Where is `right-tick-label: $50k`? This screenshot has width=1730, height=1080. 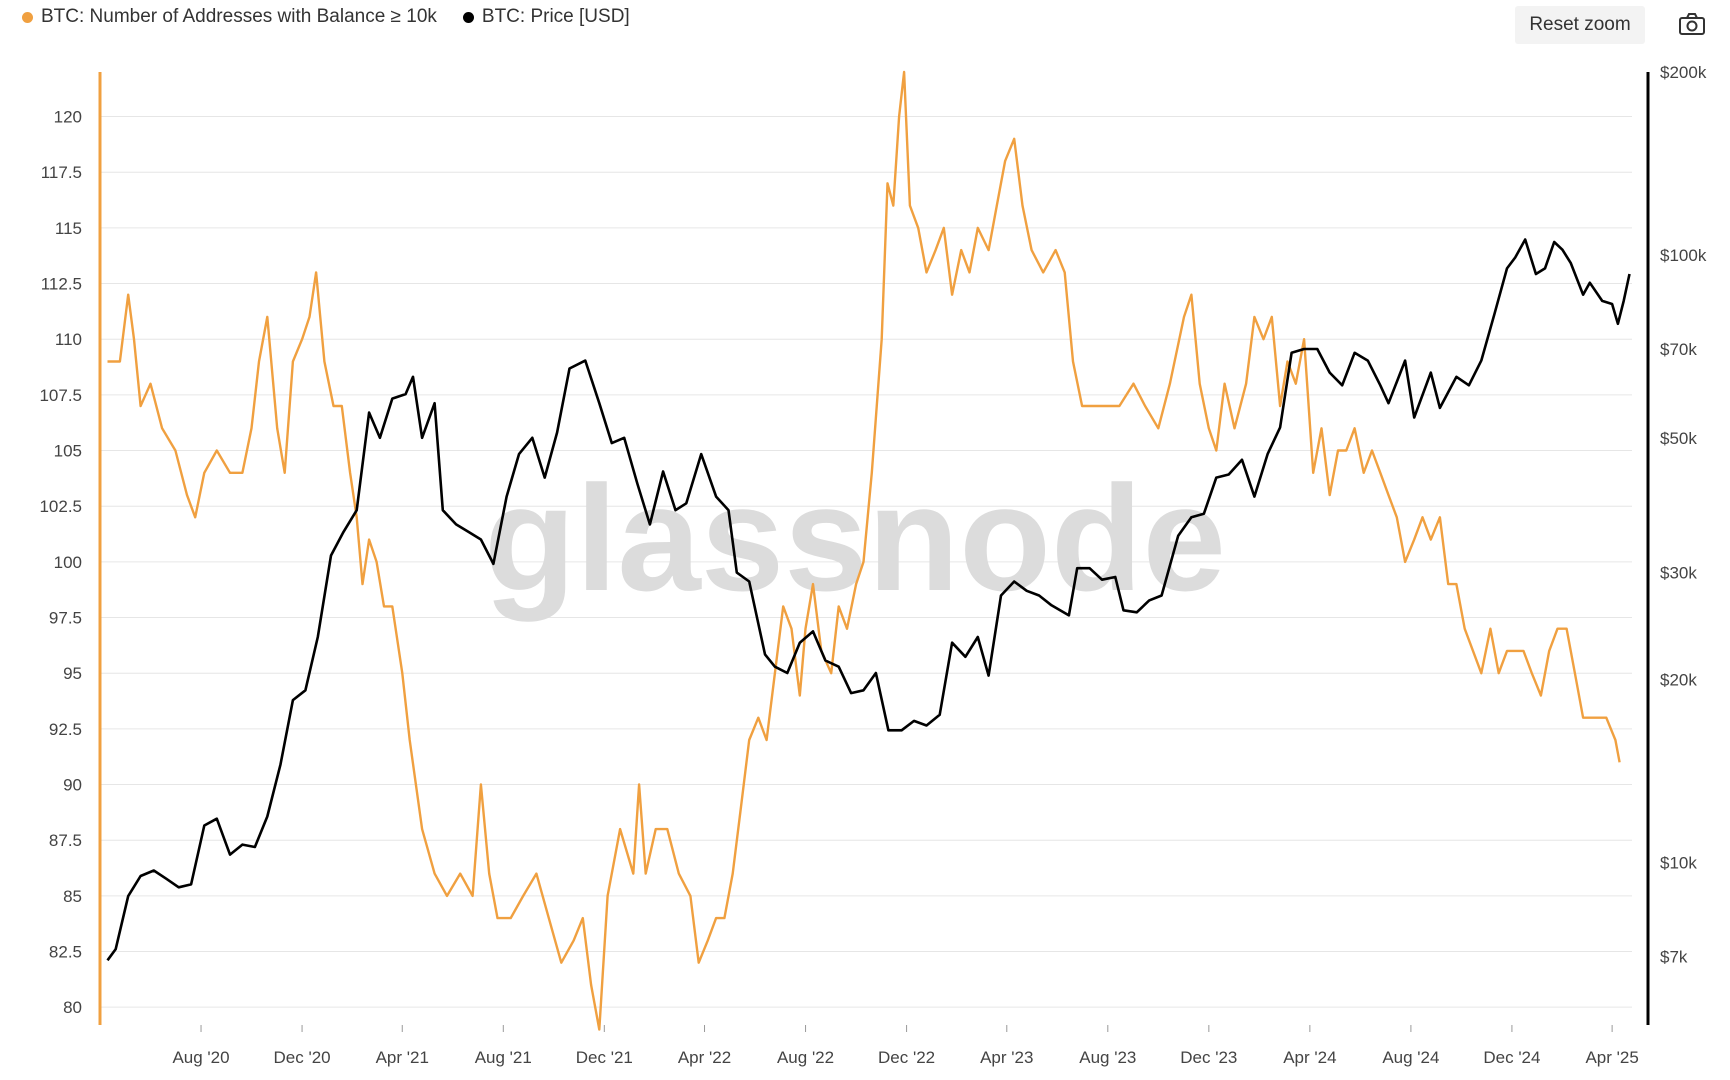 right-tick-label: $50k is located at coordinates (1678, 438).